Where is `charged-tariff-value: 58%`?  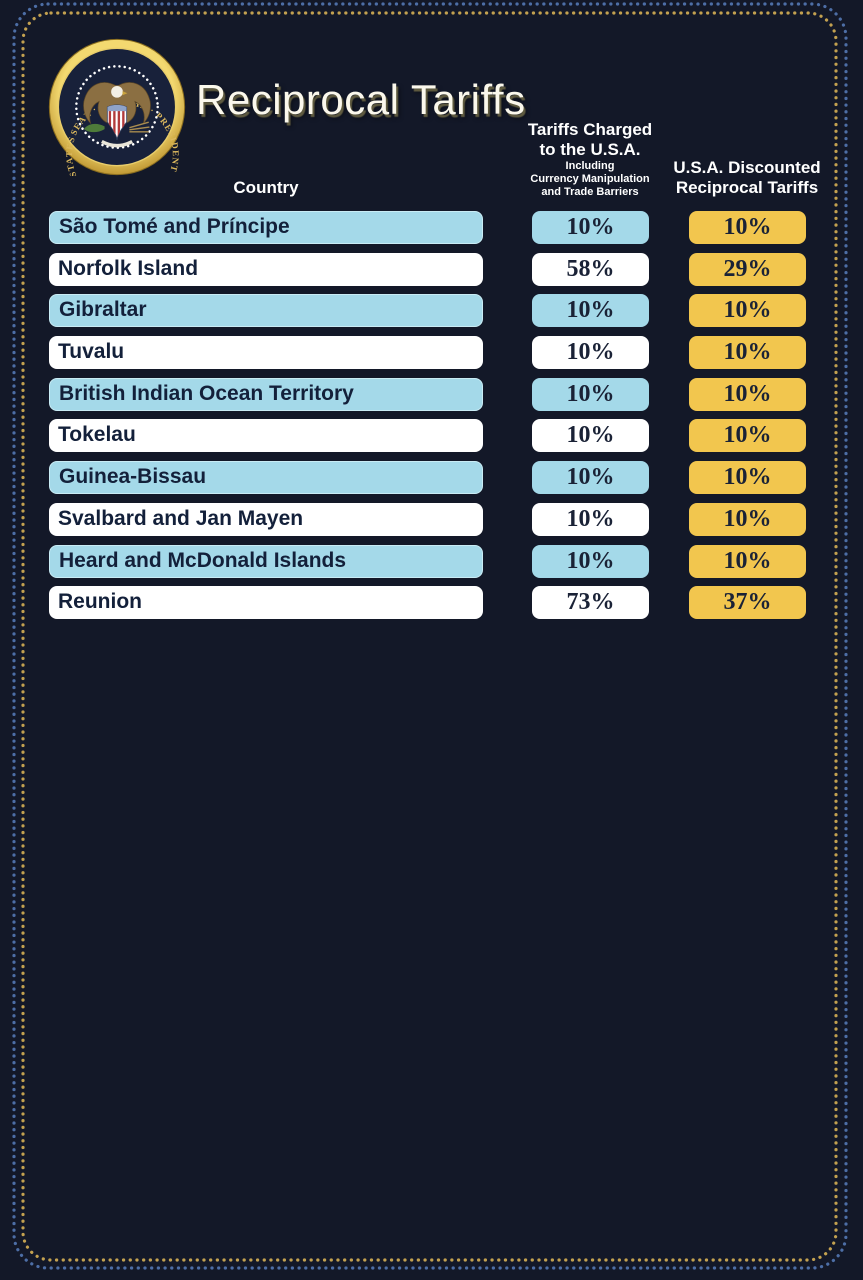 charged-tariff-value: 58% is located at coordinates (590, 268).